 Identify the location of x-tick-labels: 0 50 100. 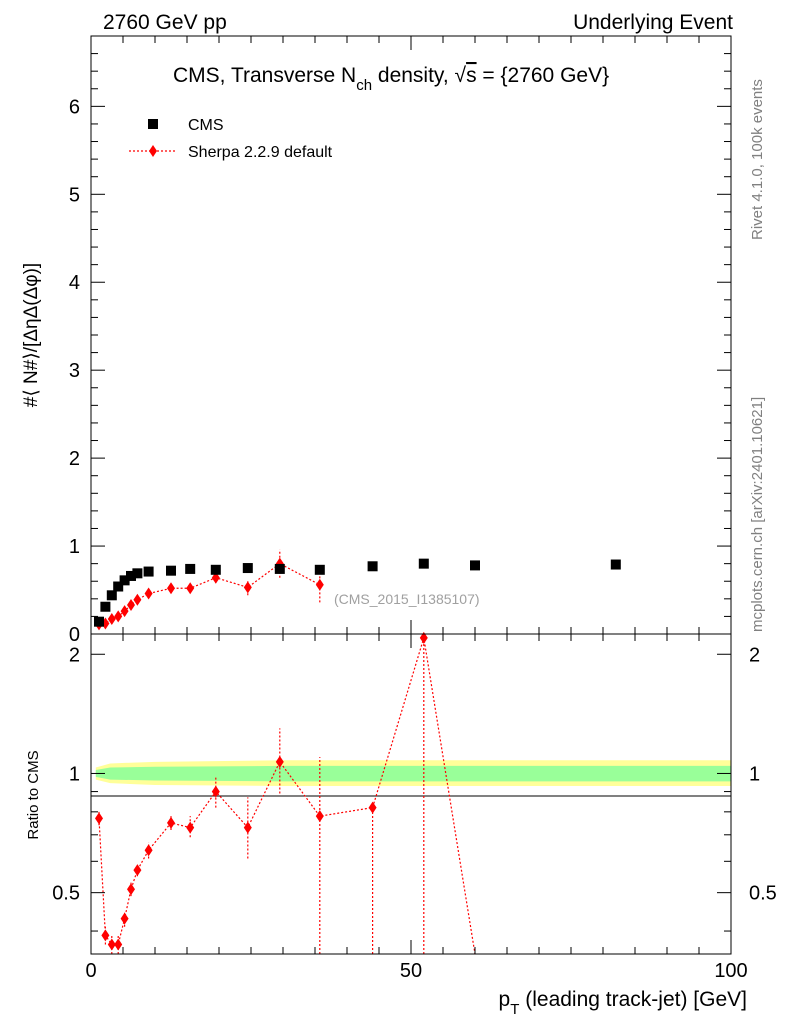
(416, 971).